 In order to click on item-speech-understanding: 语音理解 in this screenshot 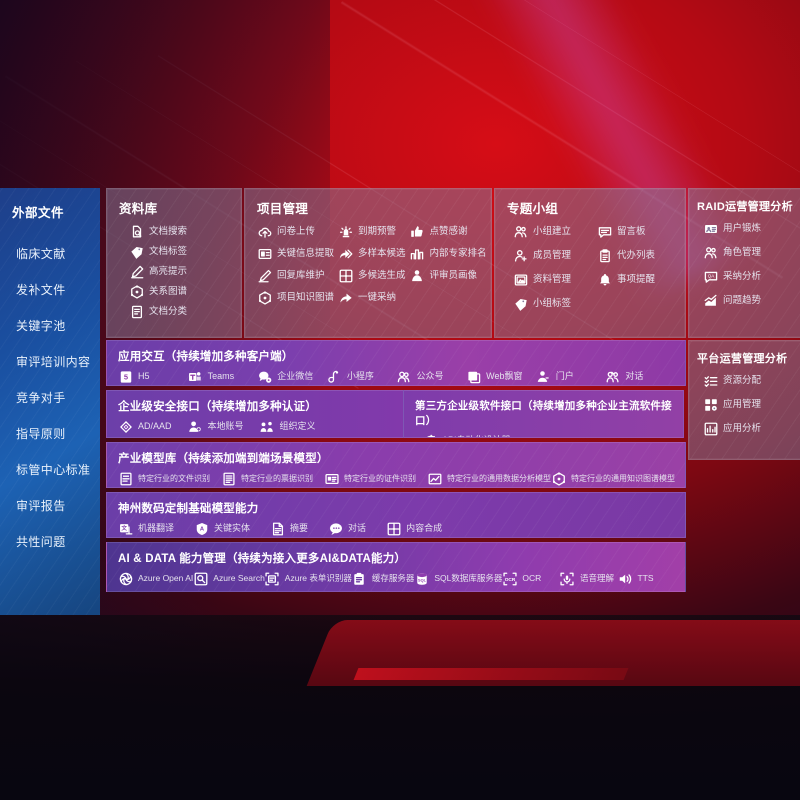, I will do `click(589, 578)`.